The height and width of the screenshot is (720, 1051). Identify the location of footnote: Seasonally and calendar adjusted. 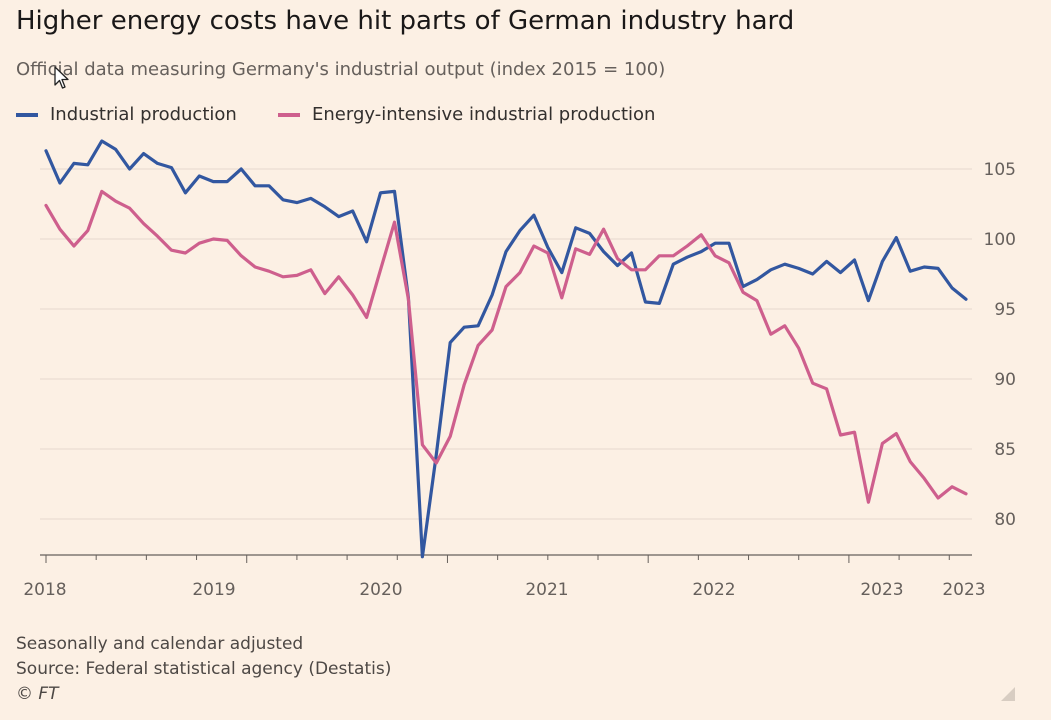
(160, 644).